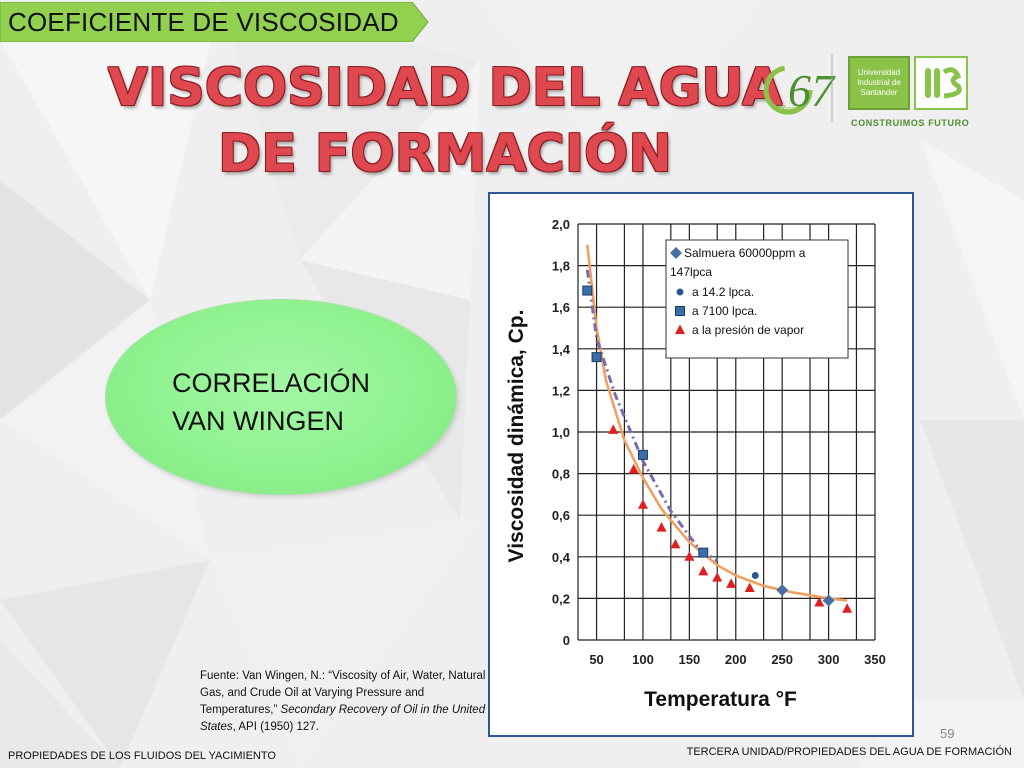  I want to click on y-tick-label: 1,2, so click(561, 390).